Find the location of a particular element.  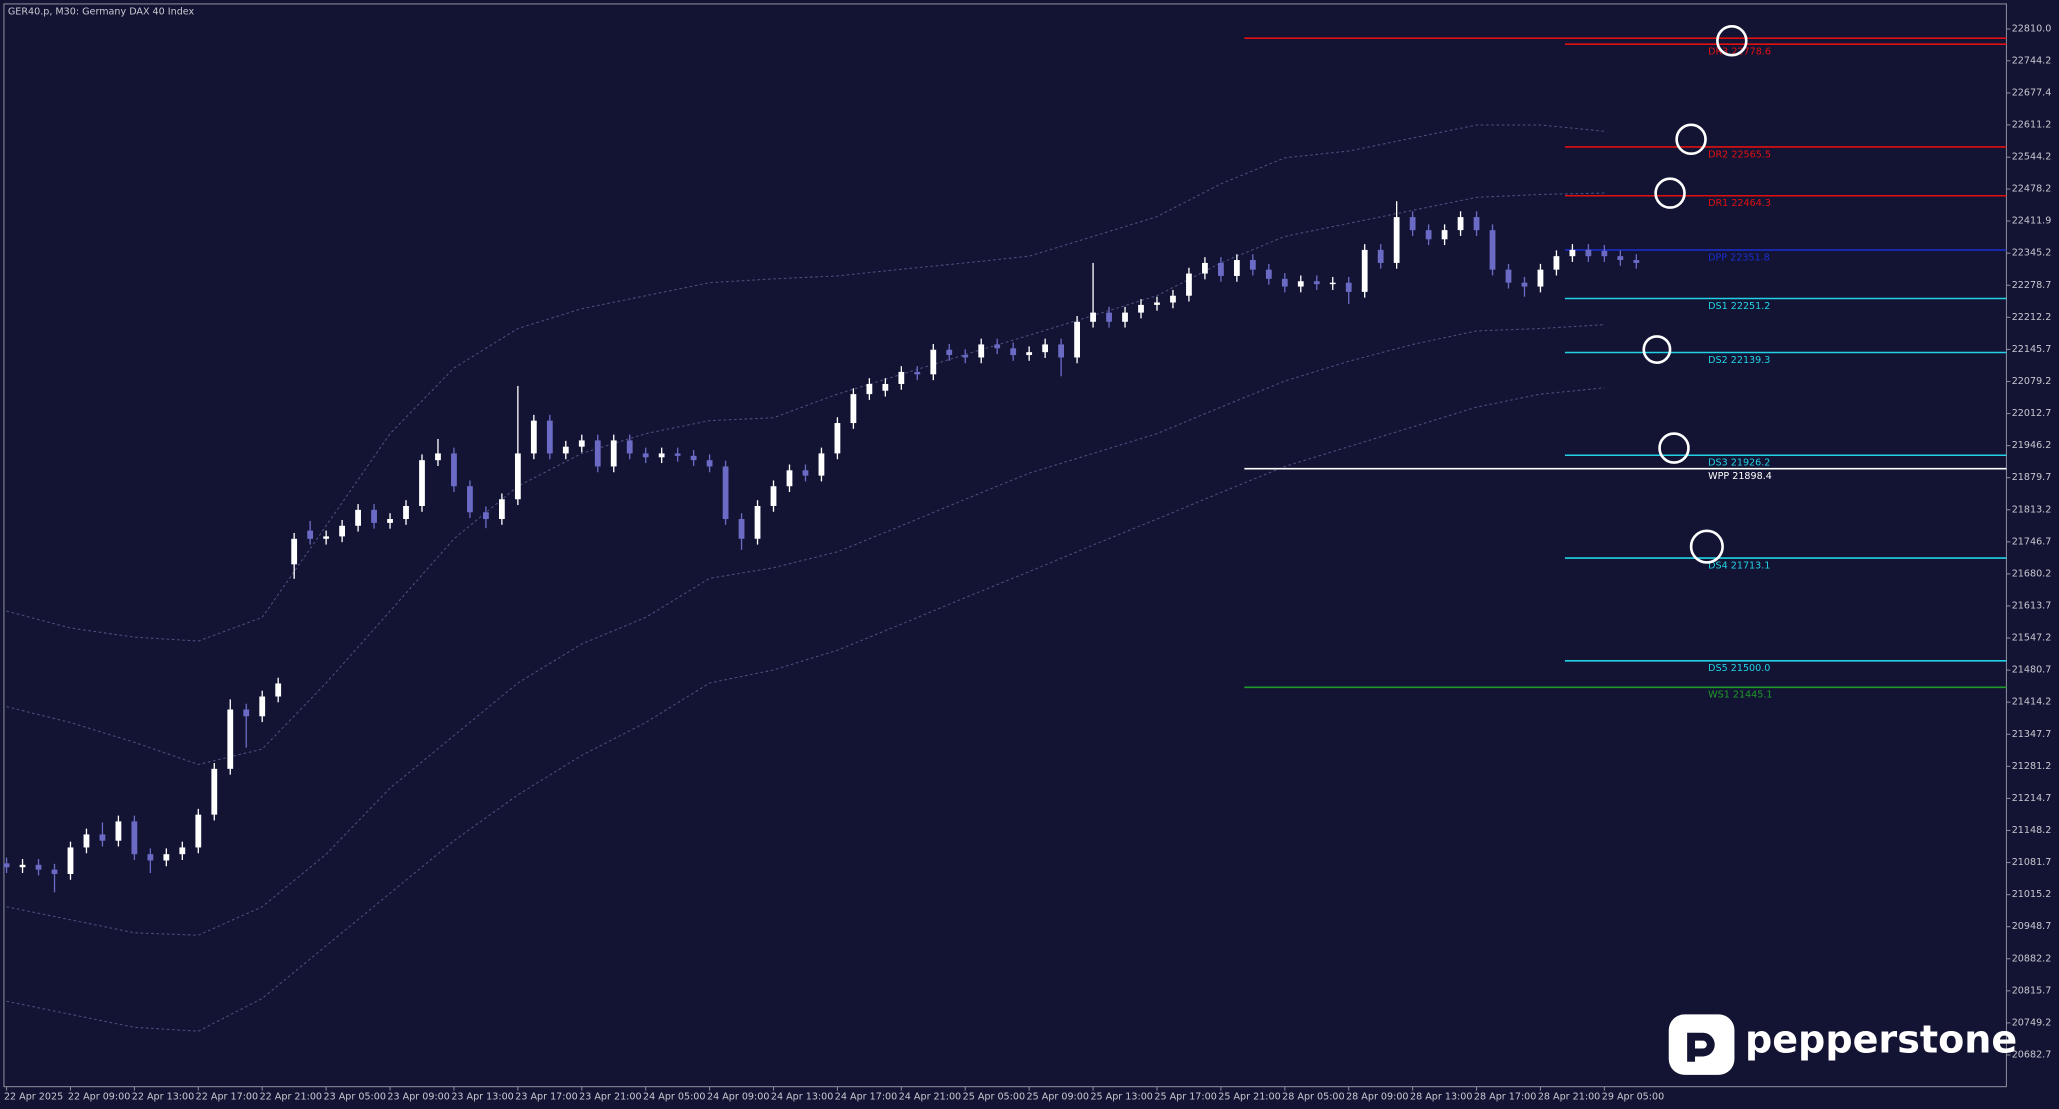

y-tick-label: 22677.4 is located at coordinates (2032, 92).